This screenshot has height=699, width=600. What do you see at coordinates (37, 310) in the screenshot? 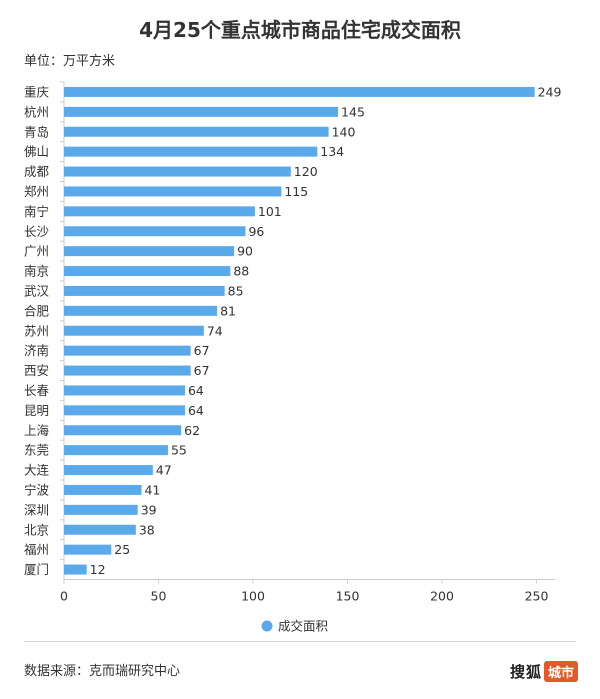
I see `category-label: 合肥` at bounding box center [37, 310].